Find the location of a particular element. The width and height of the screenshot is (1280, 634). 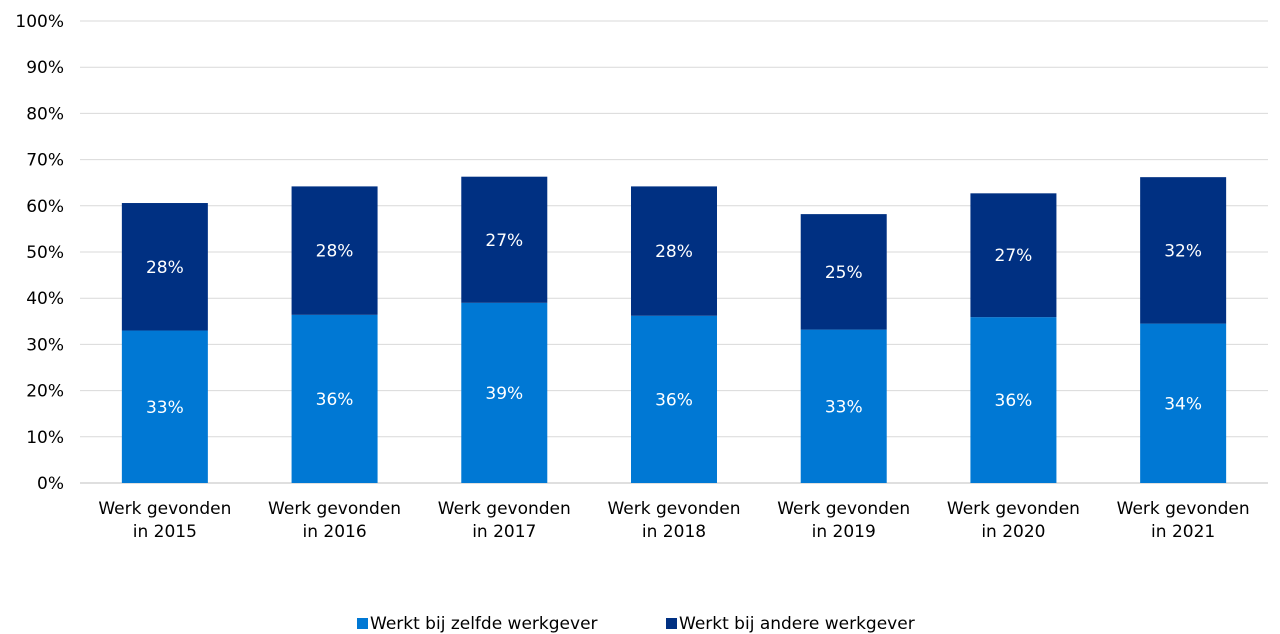

y-tick-label: 90% is located at coordinates (45, 68).